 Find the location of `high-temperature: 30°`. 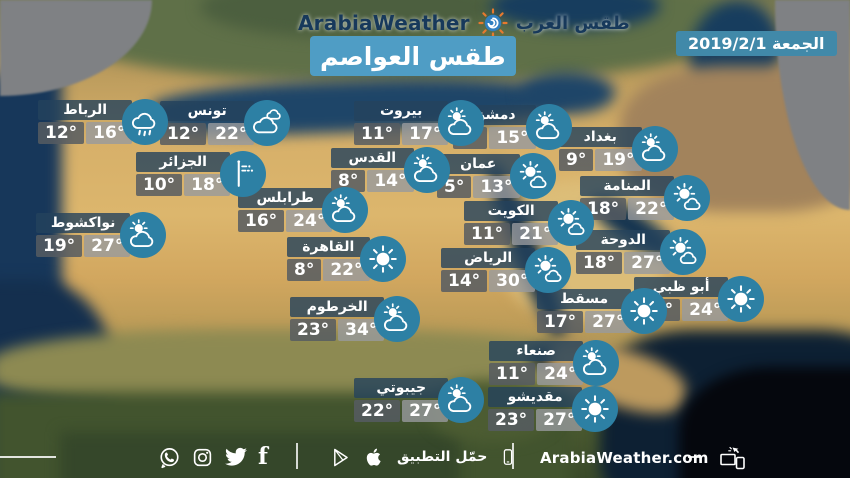

high-temperature: 30° is located at coordinates (512, 281).